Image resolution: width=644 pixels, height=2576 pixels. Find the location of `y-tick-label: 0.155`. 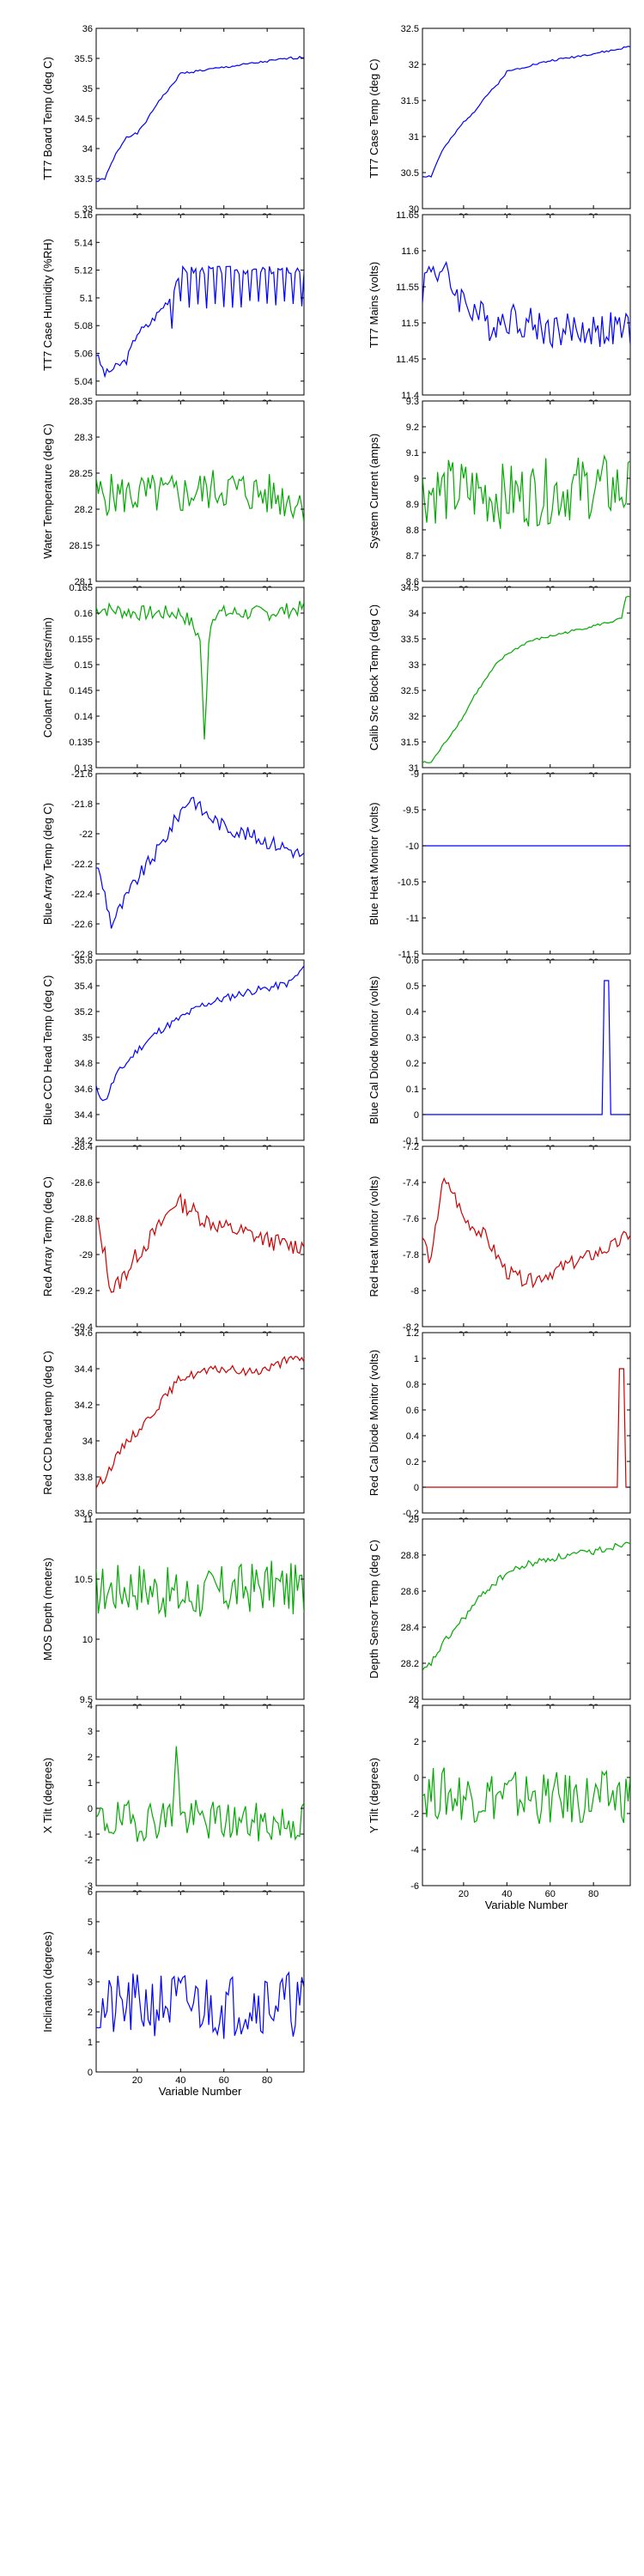

y-tick-label: 0.155 is located at coordinates (81, 640).